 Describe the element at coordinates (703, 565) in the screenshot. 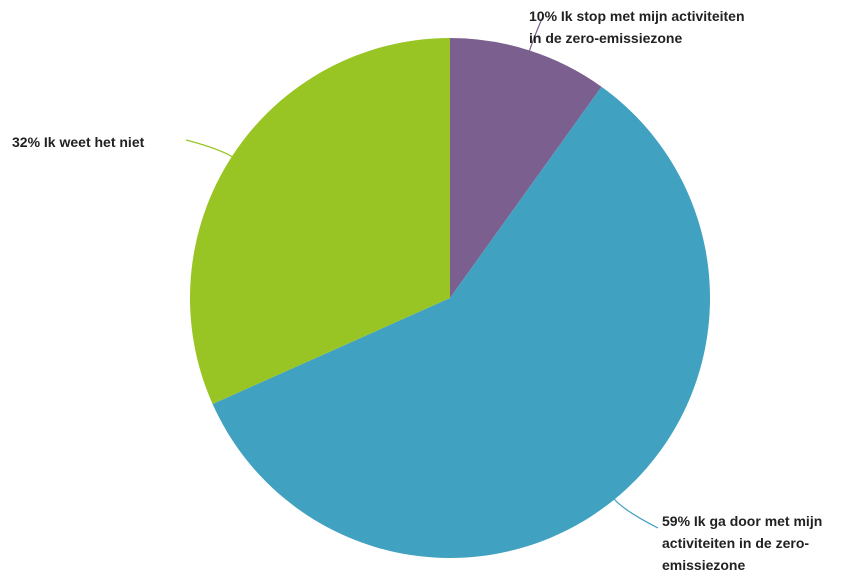

I see `slice-label-continue-line-3: emissiezone` at that location.